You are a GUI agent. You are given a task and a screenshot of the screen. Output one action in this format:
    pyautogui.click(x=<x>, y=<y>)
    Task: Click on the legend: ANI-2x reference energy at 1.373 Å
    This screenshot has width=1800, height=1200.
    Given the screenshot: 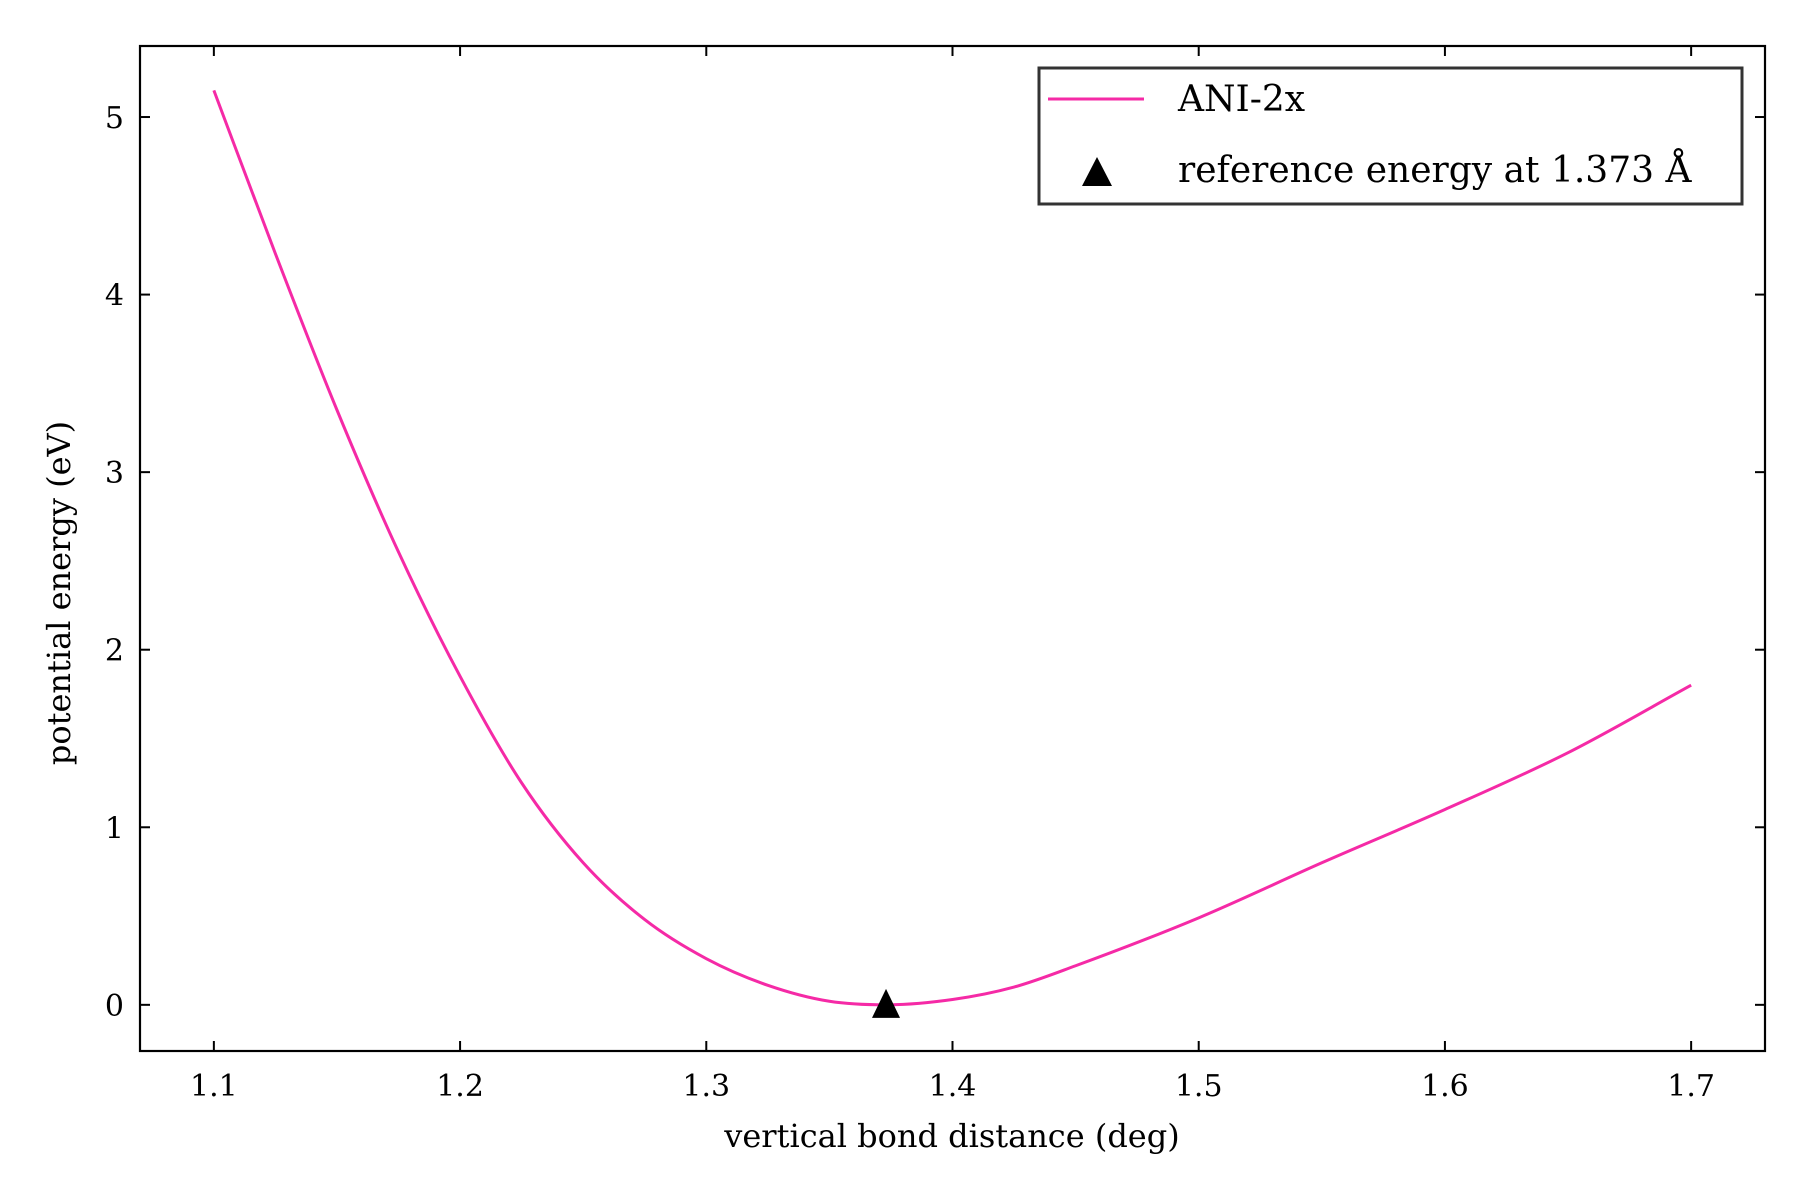 What is the action you would take?
    pyautogui.click(x=1390, y=136)
    